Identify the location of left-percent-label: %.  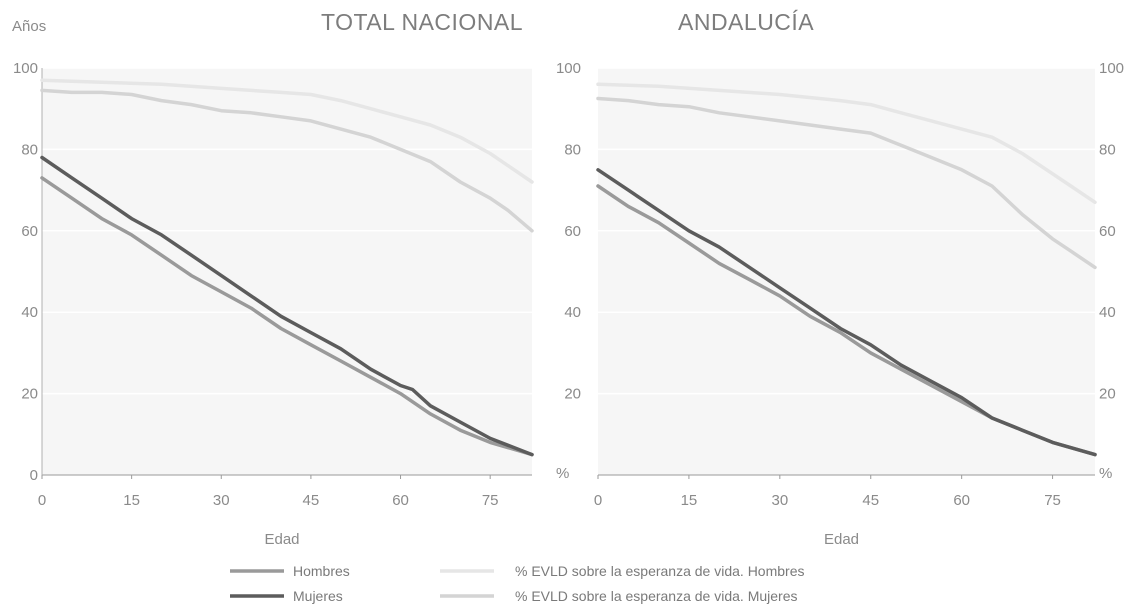
(562, 473).